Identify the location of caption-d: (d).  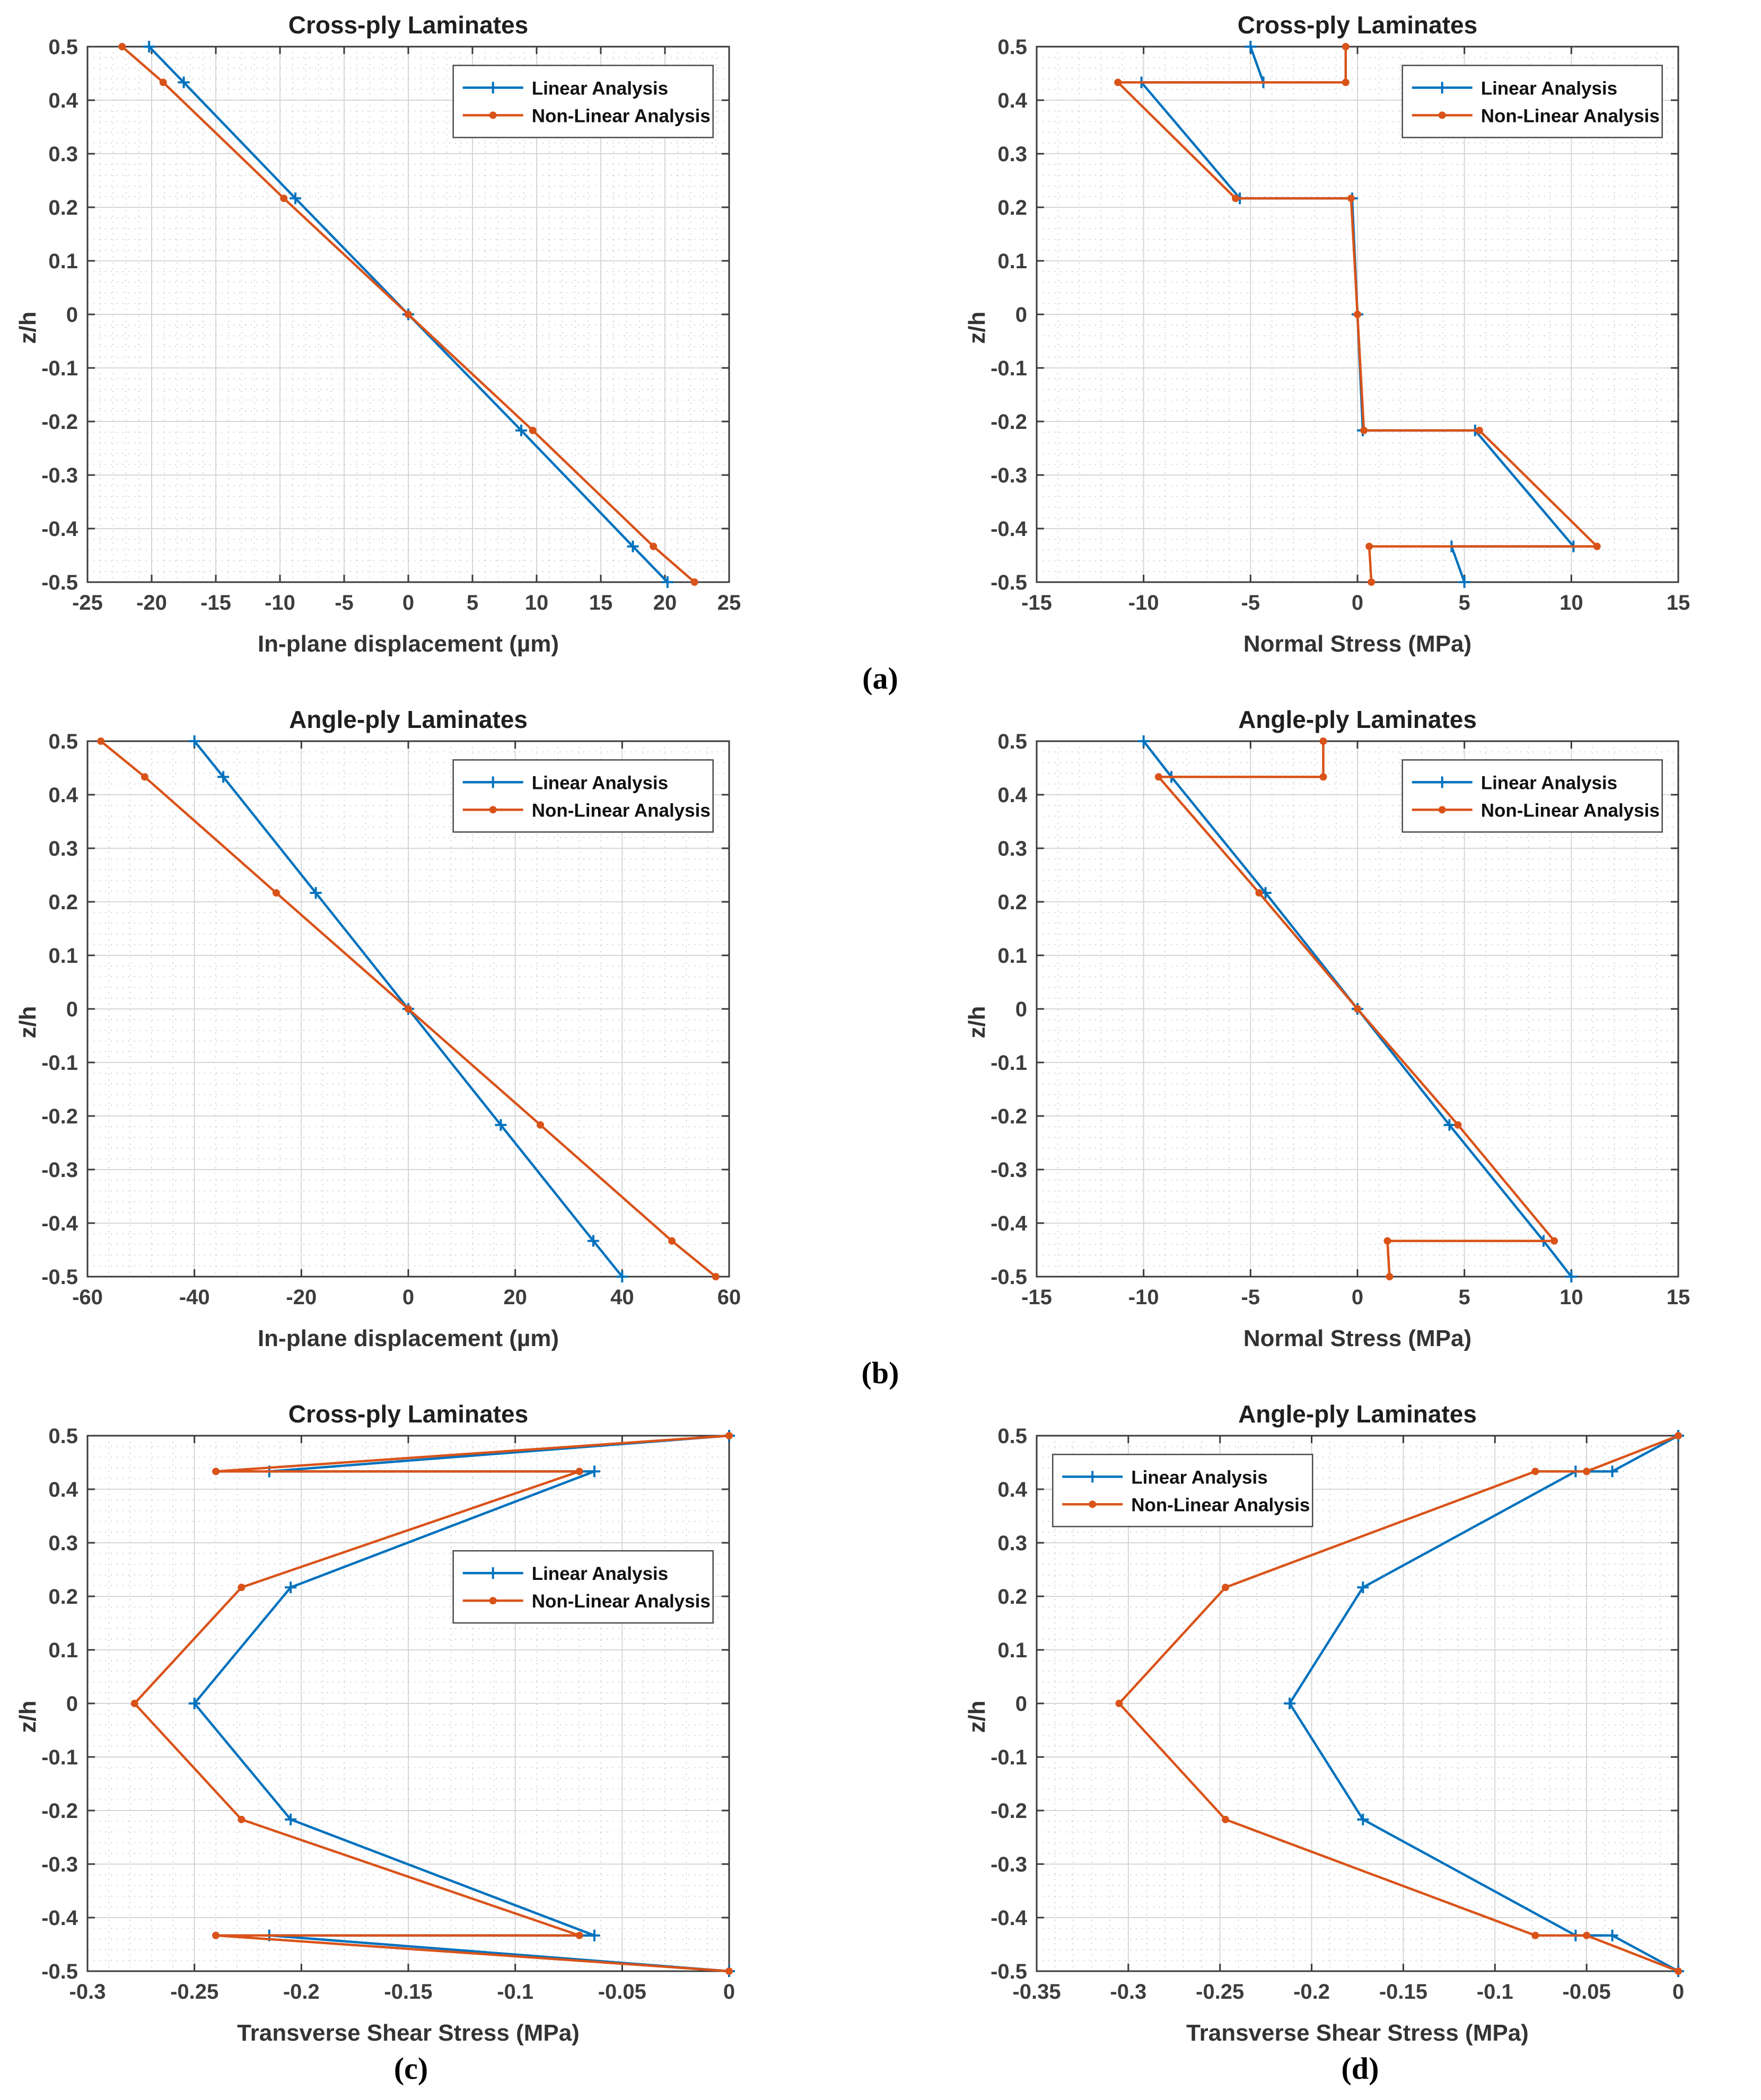
(1360, 2068).